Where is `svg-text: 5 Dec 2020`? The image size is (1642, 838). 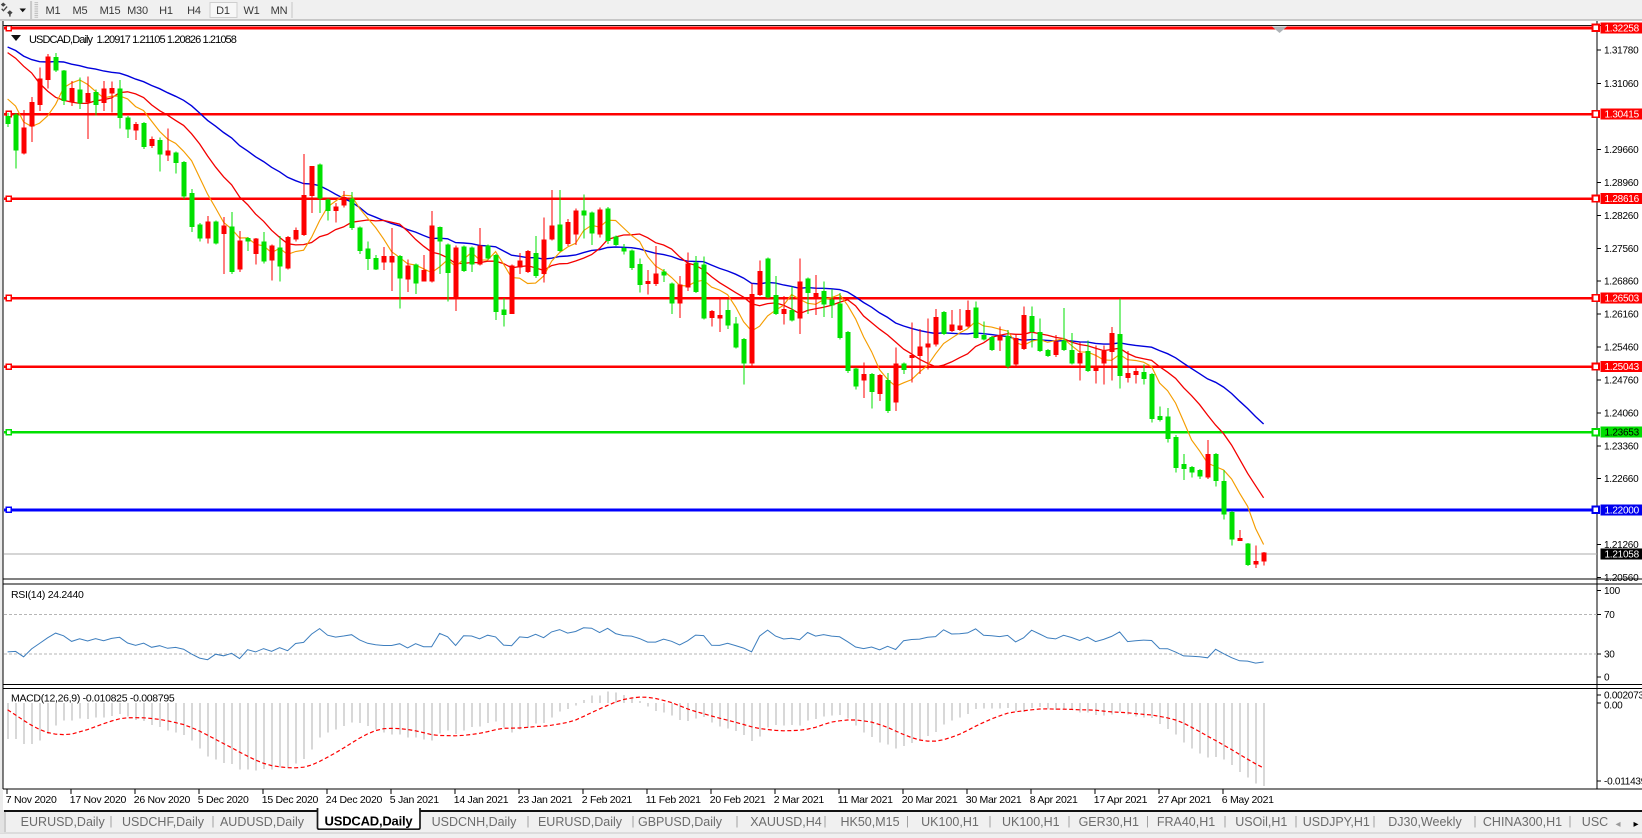
svg-text: 5 Dec 2020 is located at coordinates (223, 800).